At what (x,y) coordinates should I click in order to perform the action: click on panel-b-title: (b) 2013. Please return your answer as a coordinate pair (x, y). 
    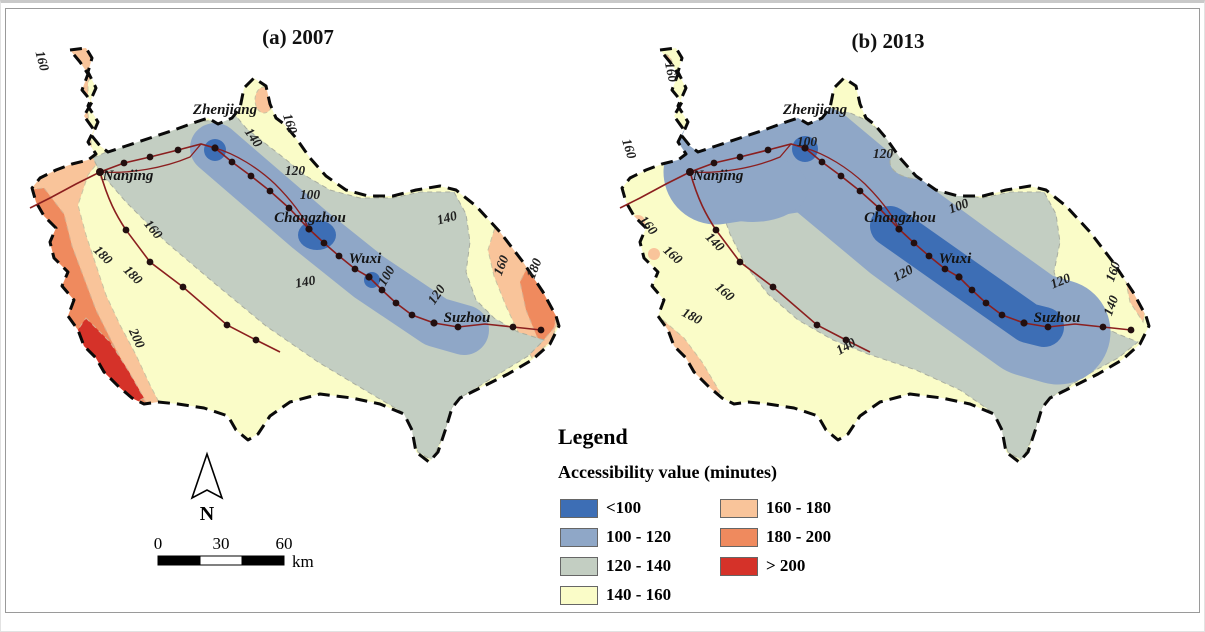
    Looking at the image, I should click on (888, 41).